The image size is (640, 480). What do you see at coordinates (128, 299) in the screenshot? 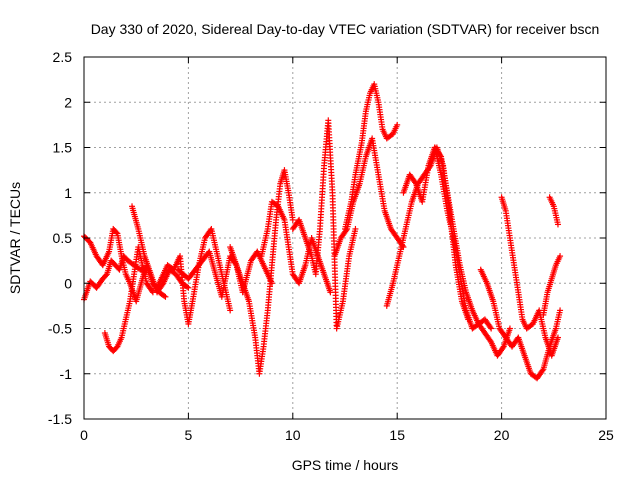
I see `series-sat-c` at bounding box center [128, 299].